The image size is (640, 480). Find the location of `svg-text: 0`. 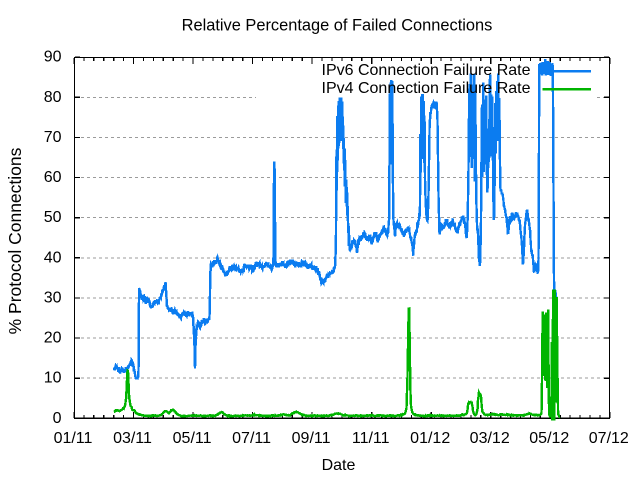

svg-text: 0 is located at coordinates (57, 418).